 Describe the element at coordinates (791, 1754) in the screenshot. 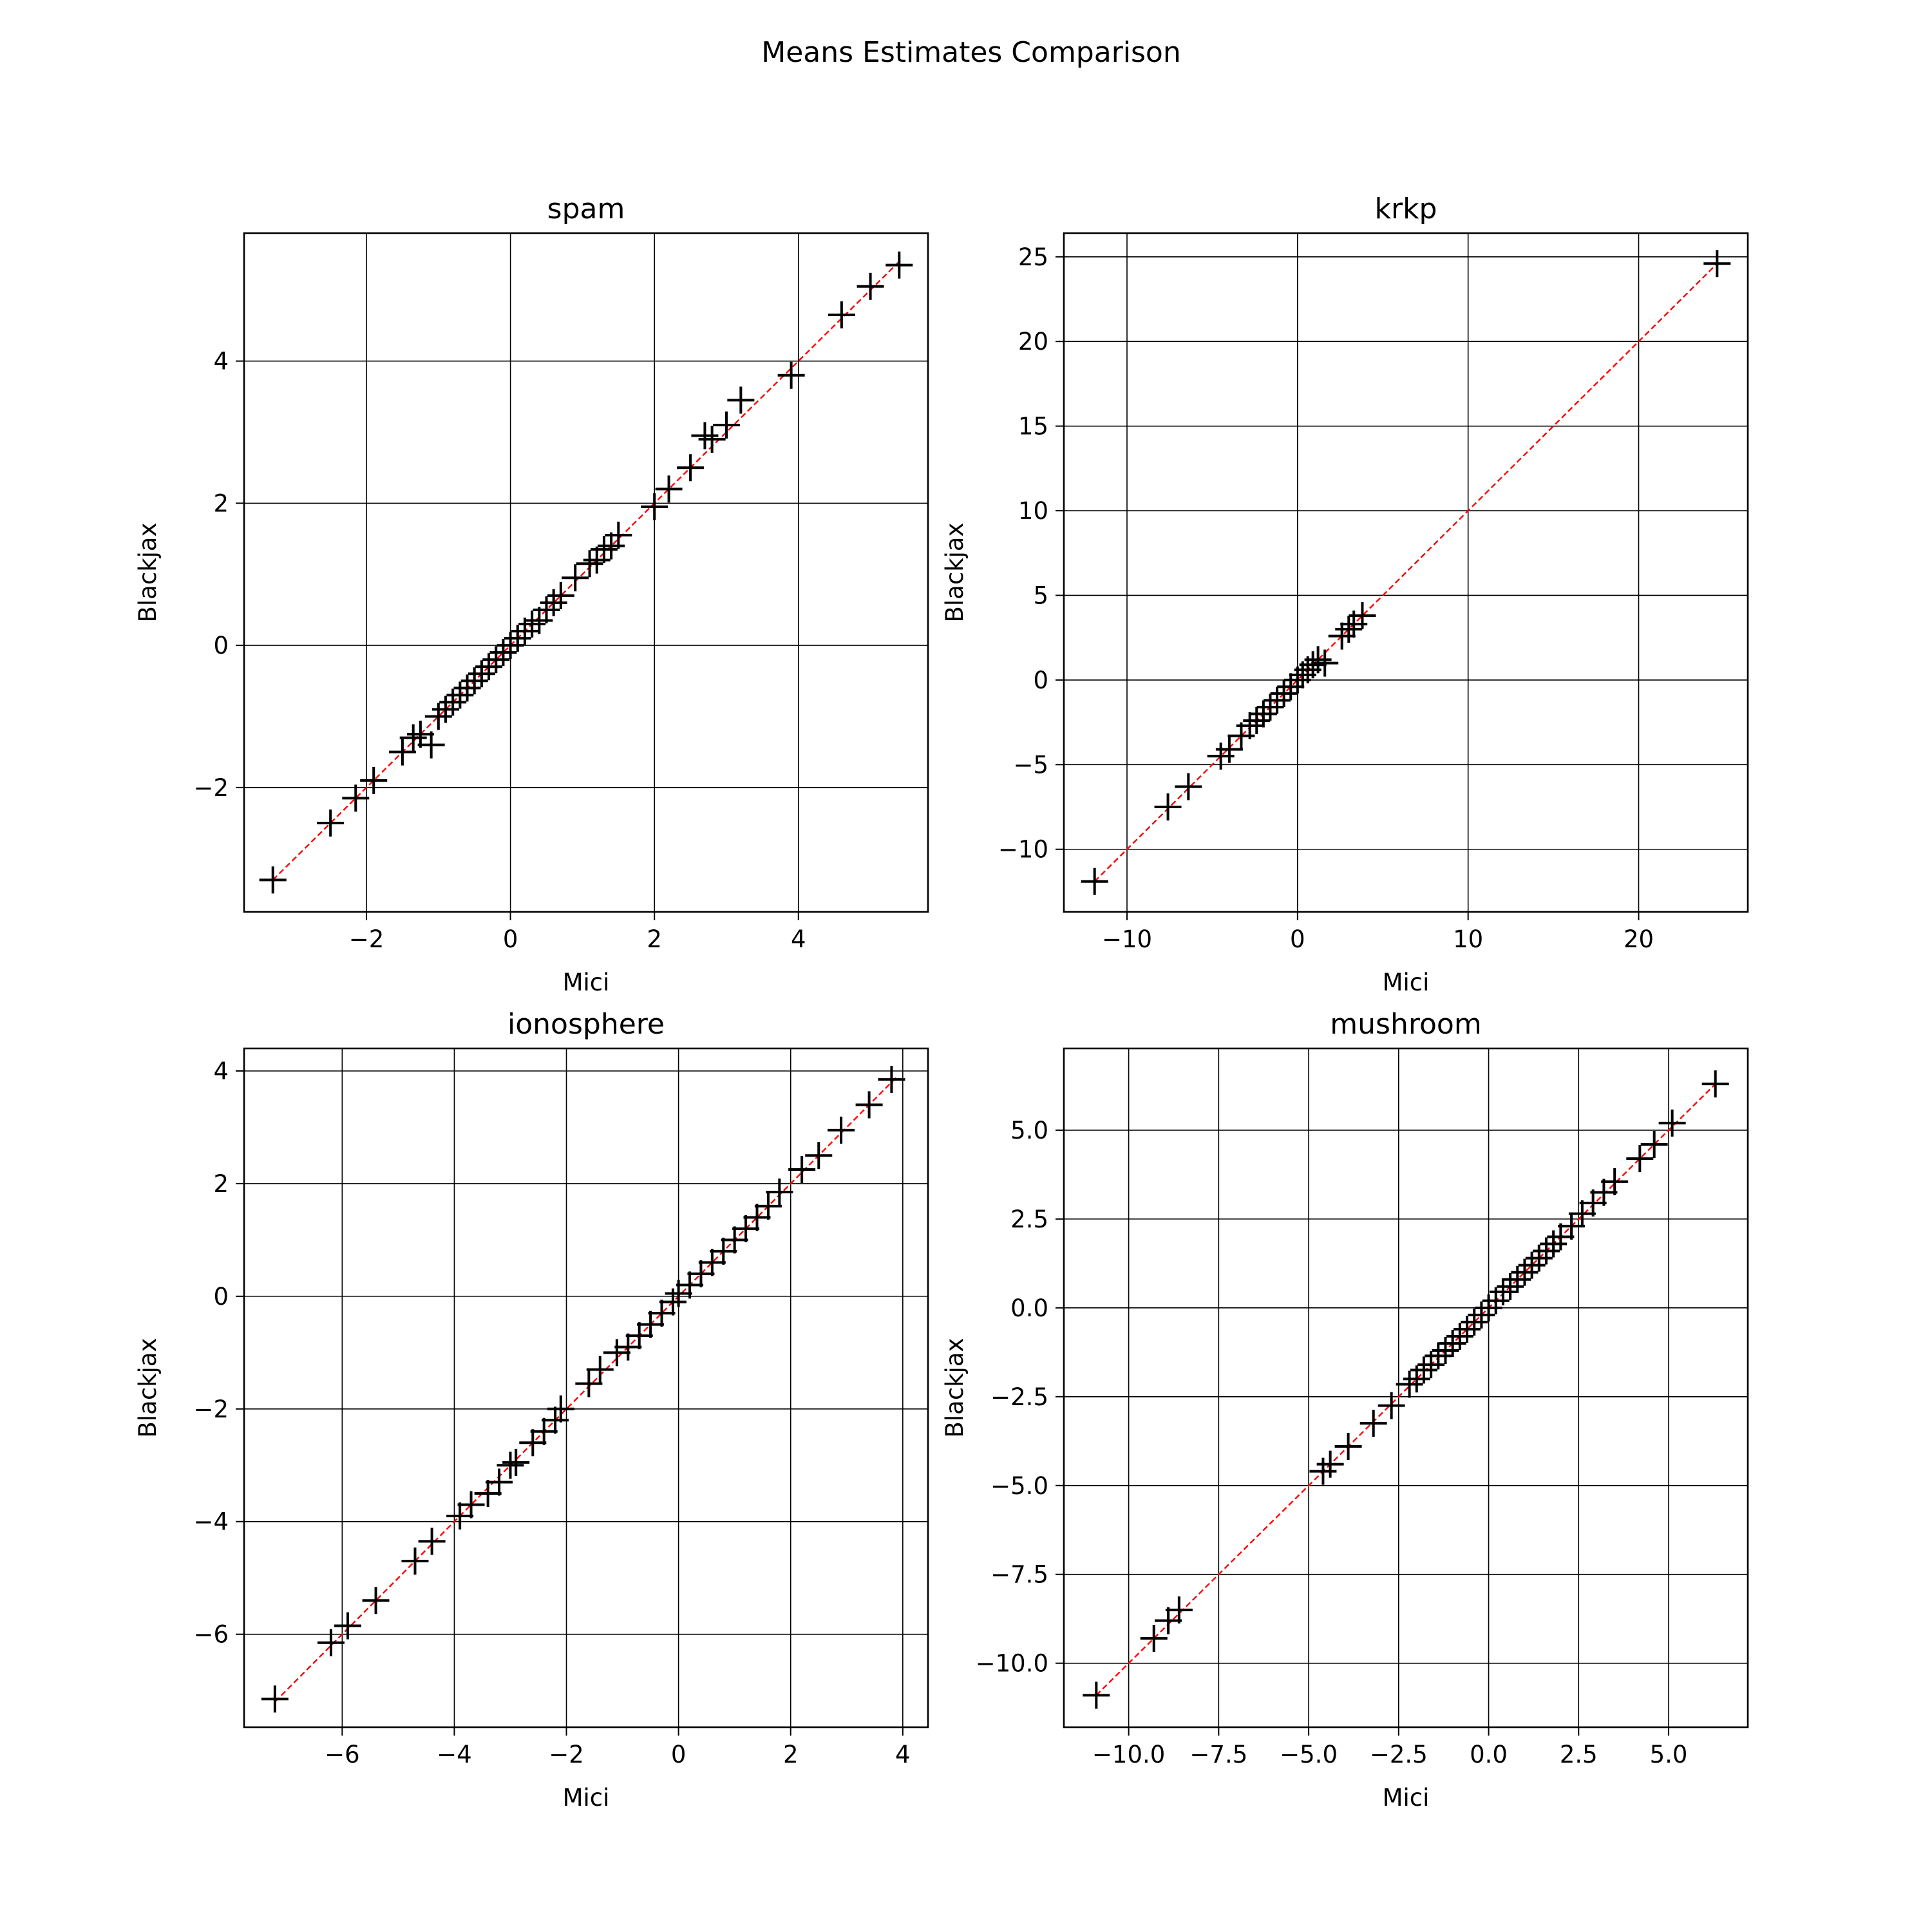

I see `x-tick-label: 2` at that location.